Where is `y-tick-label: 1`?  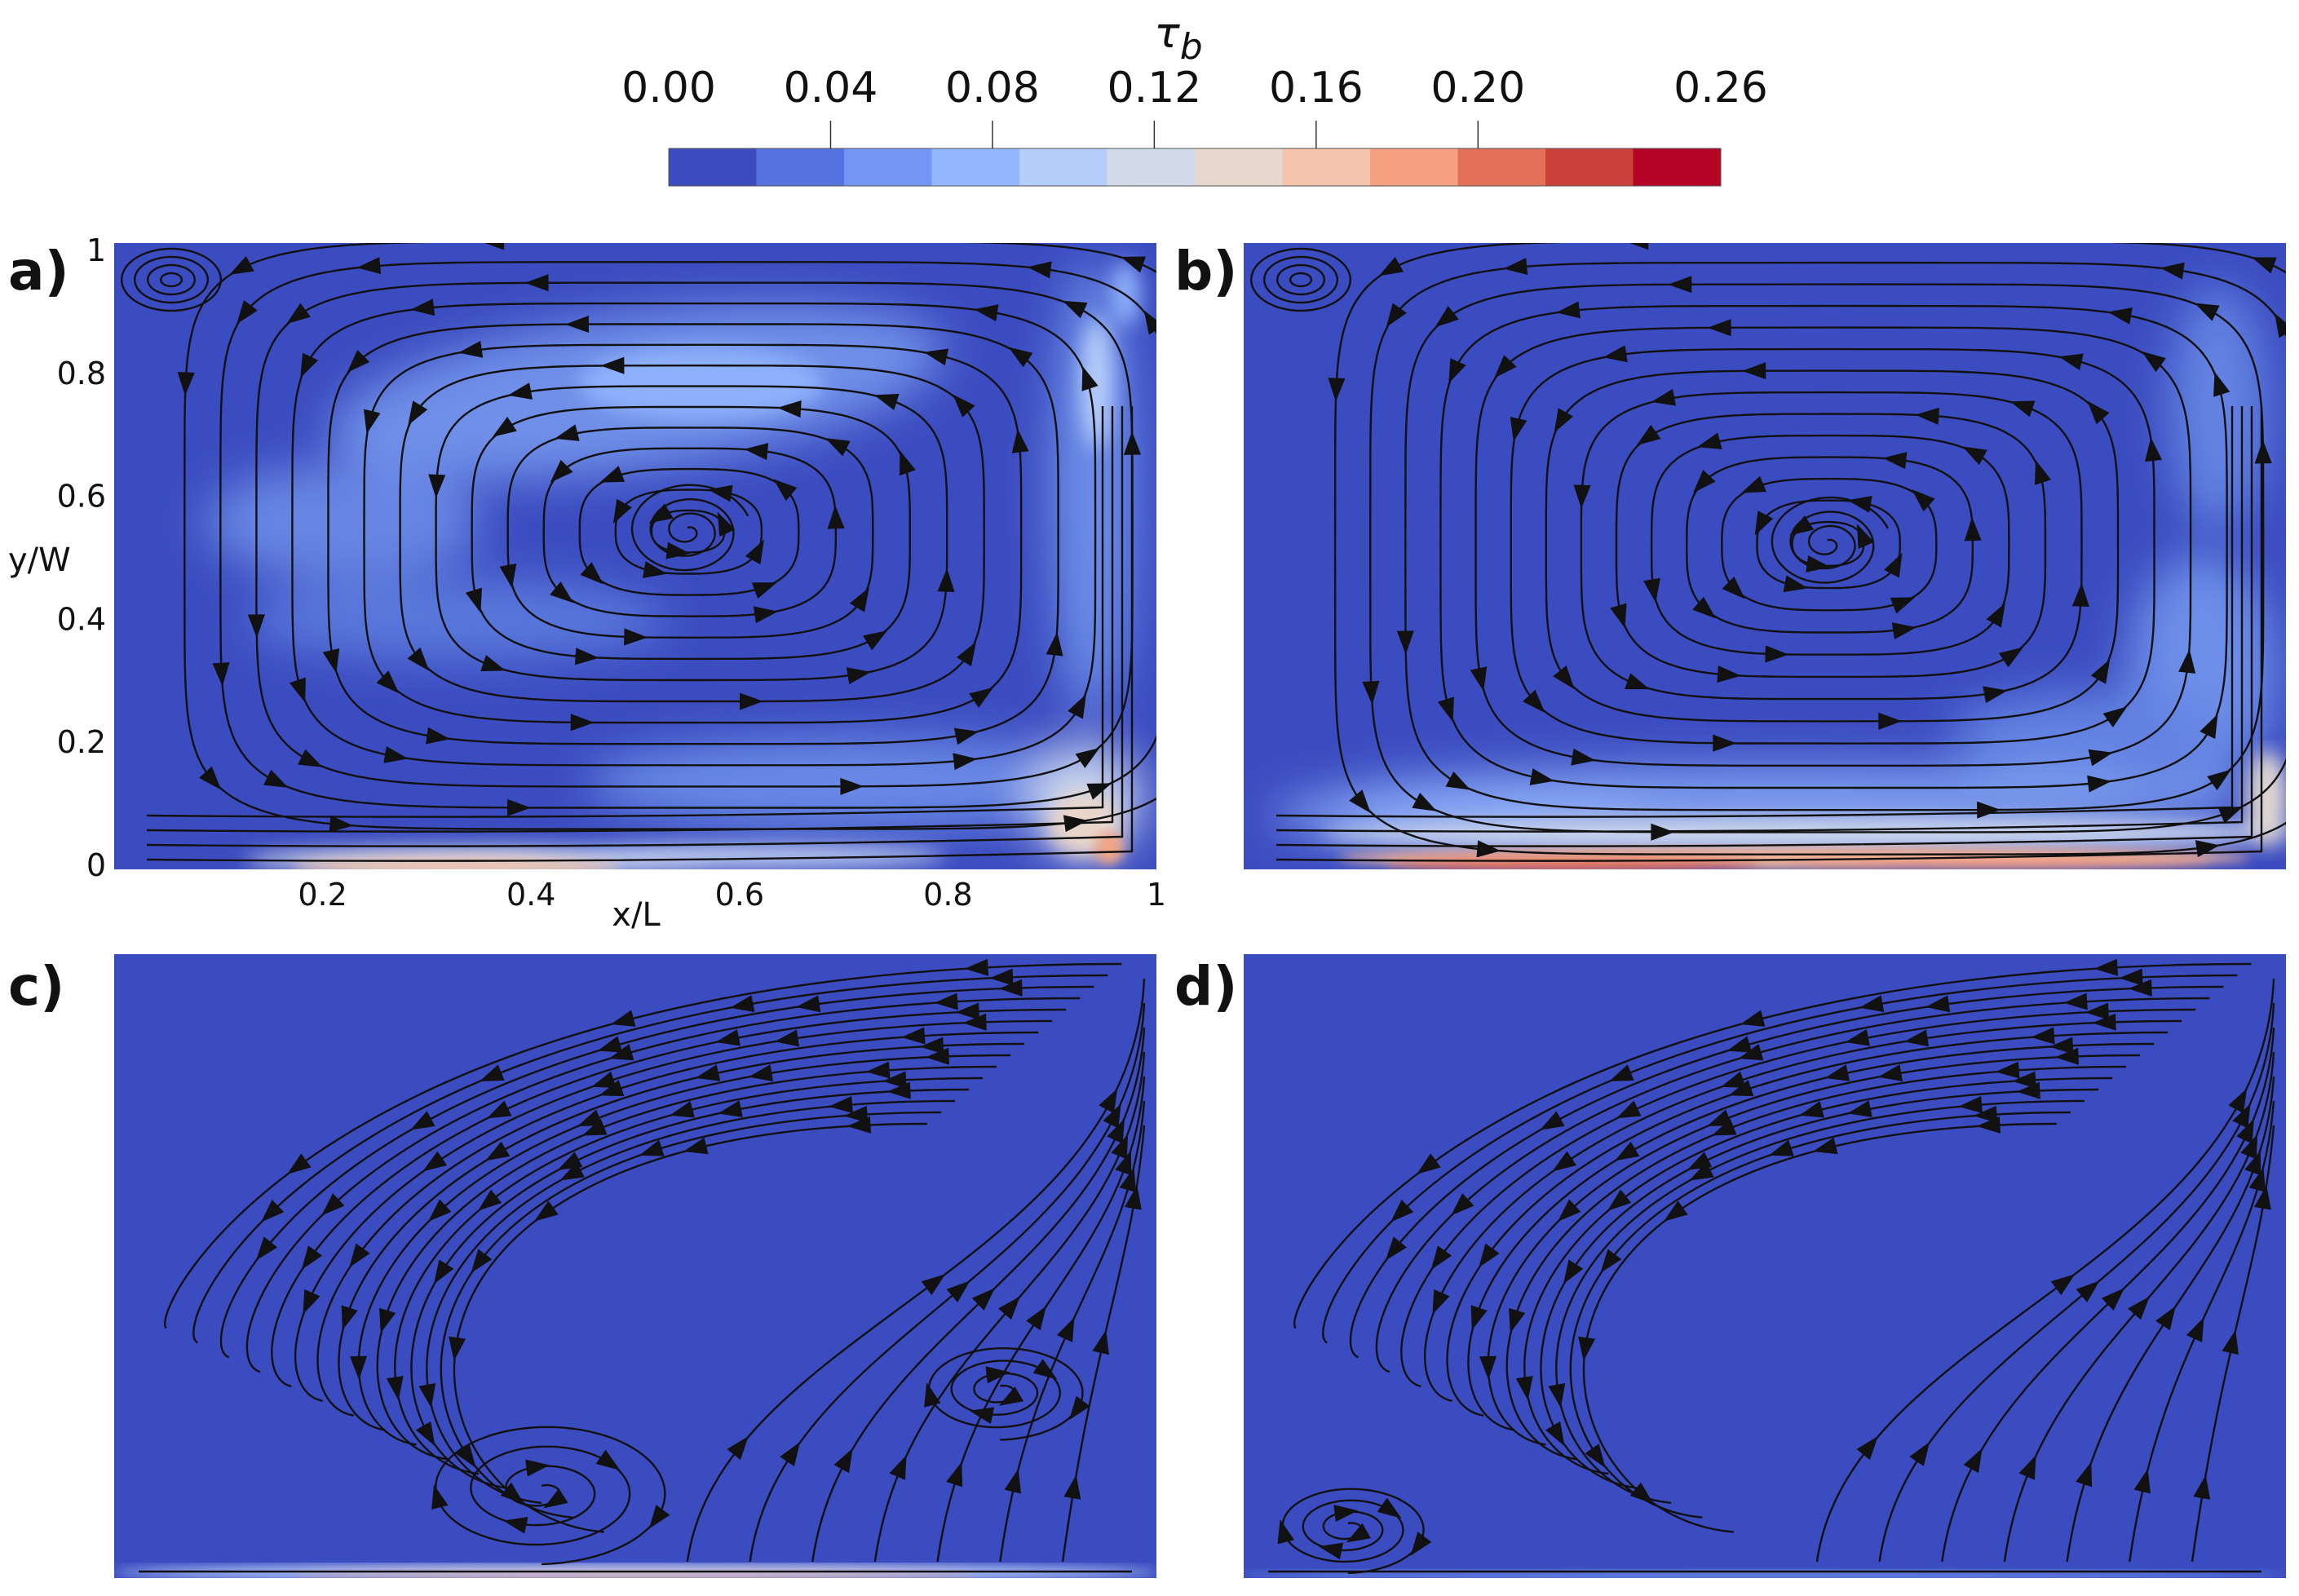
y-tick-label: 1 is located at coordinates (96, 250).